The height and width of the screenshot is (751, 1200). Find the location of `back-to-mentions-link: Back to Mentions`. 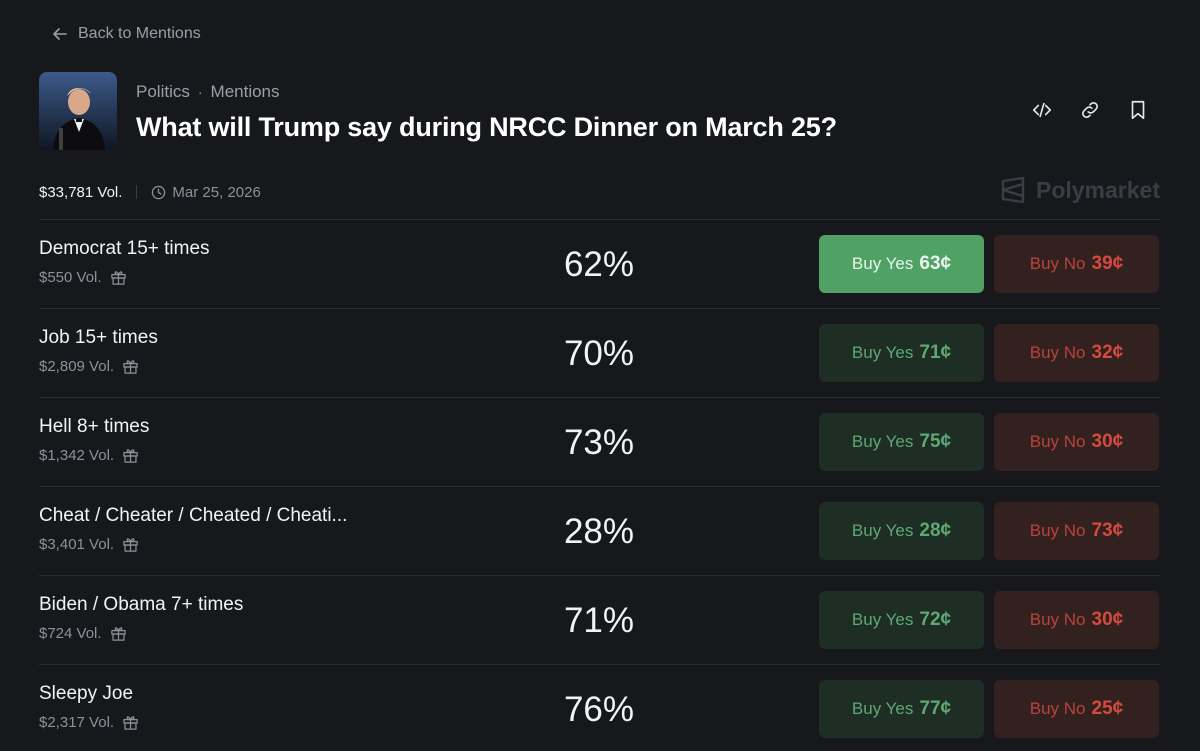

back-to-mentions-link: Back to Mentions is located at coordinates (126, 34).